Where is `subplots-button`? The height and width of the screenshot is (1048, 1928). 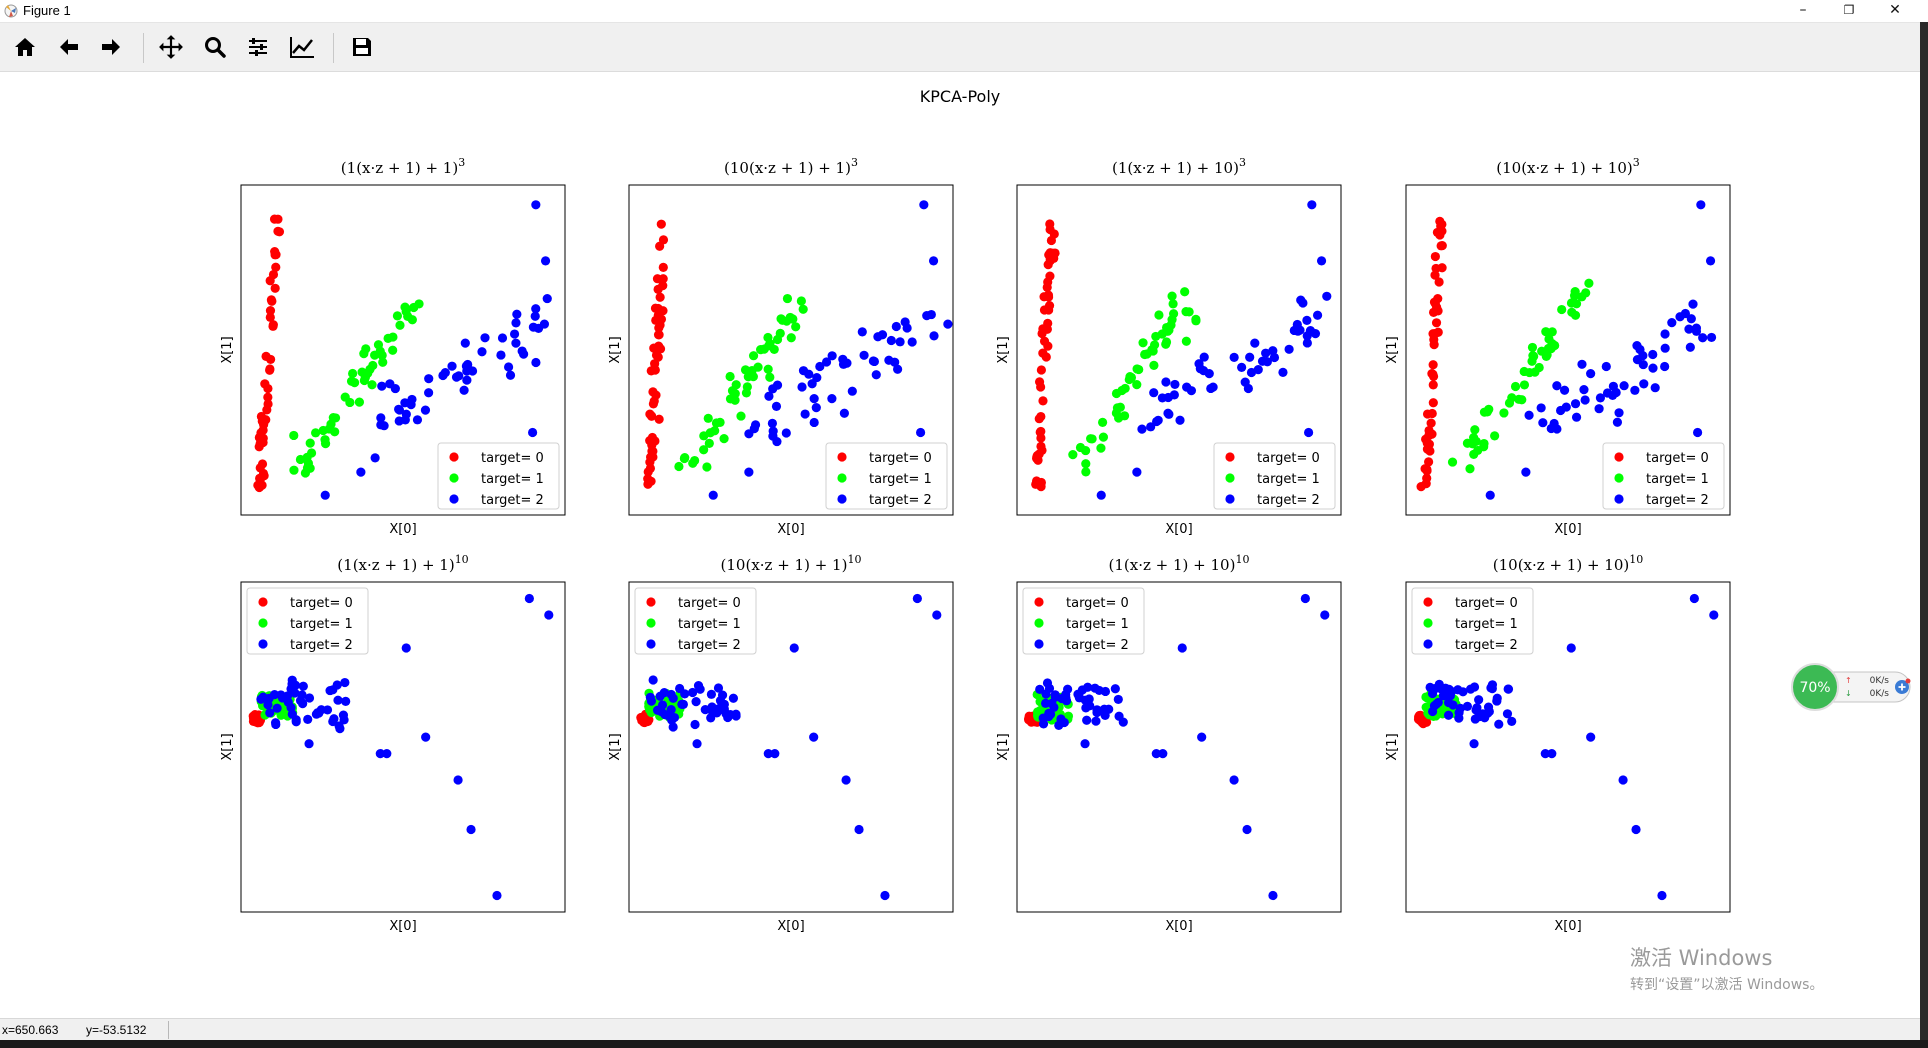
subplots-button is located at coordinates (258, 47).